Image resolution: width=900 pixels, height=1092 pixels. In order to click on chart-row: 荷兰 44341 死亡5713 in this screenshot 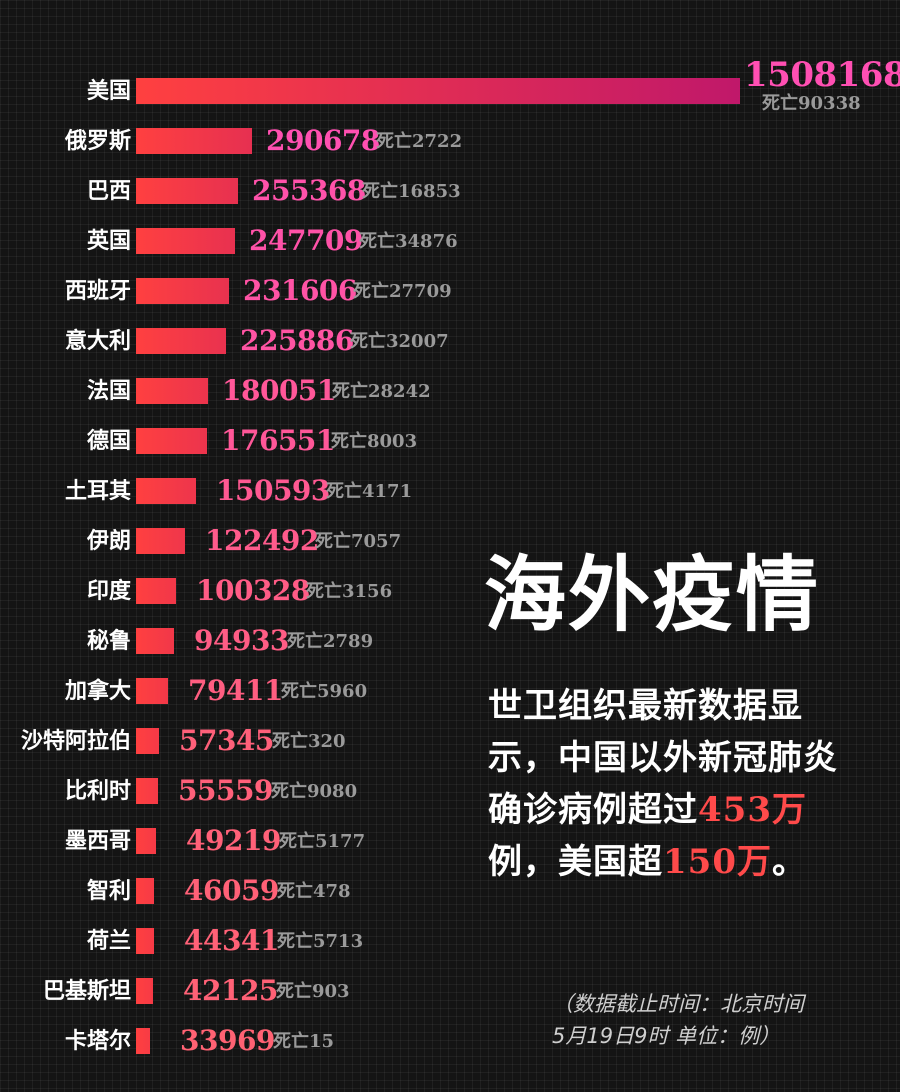, I will do `click(450, 949)`.